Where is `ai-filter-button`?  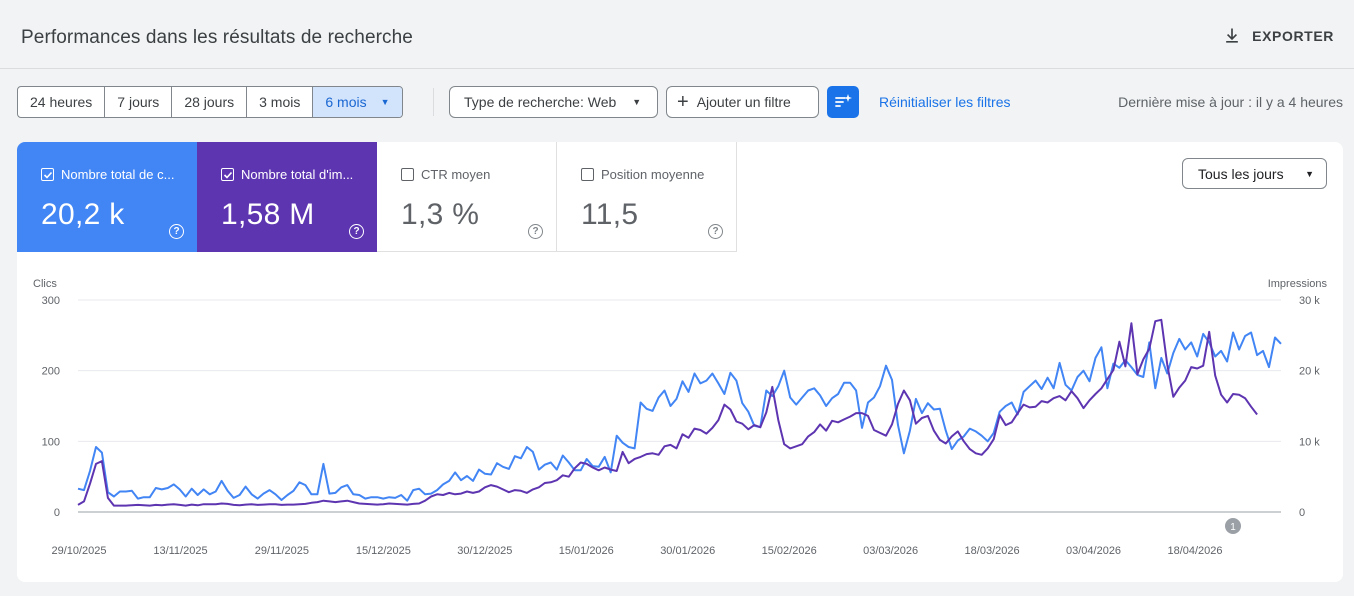
ai-filter-button is located at coordinates (843, 102).